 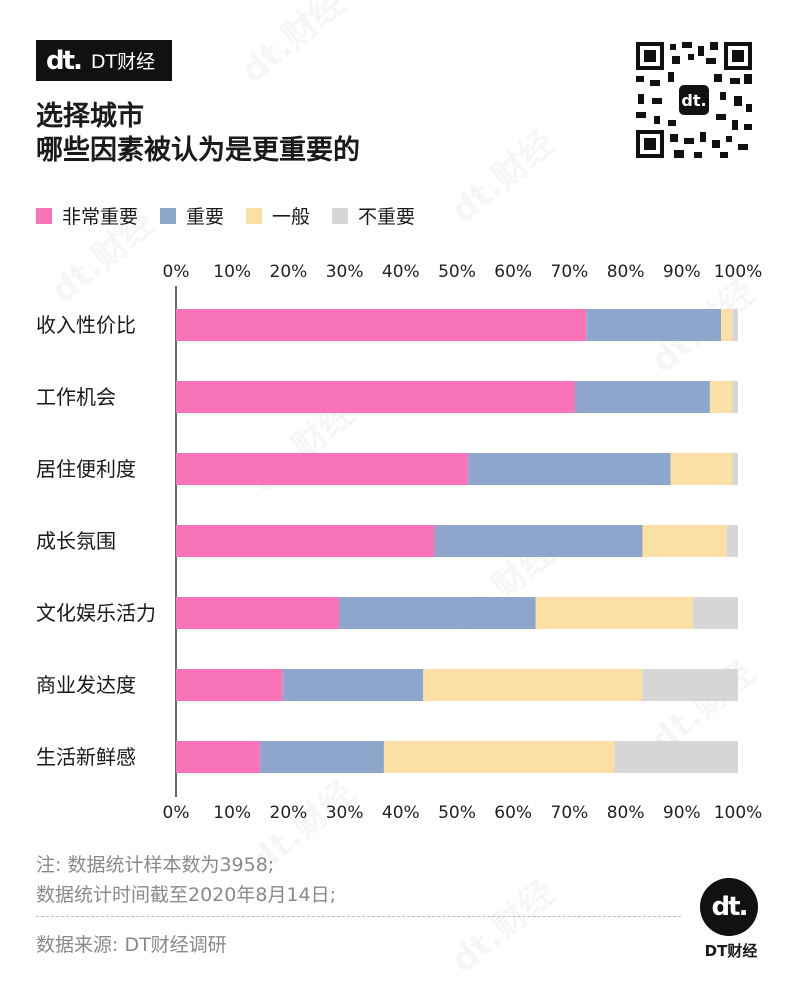 I want to click on chart-legend: 非常重要 重要 一般 不重要, so click(x=236, y=215).